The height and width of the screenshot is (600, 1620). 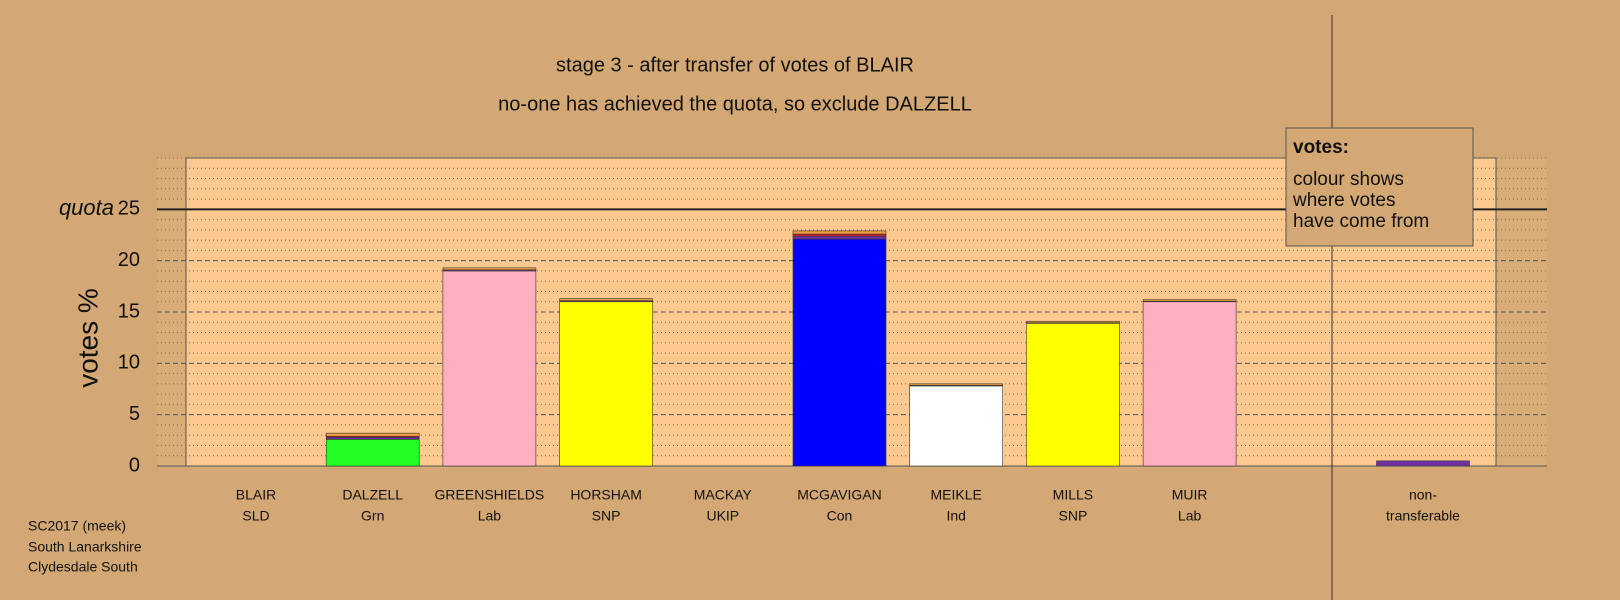 I want to click on note-line: colour shows, so click(x=1348, y=179).